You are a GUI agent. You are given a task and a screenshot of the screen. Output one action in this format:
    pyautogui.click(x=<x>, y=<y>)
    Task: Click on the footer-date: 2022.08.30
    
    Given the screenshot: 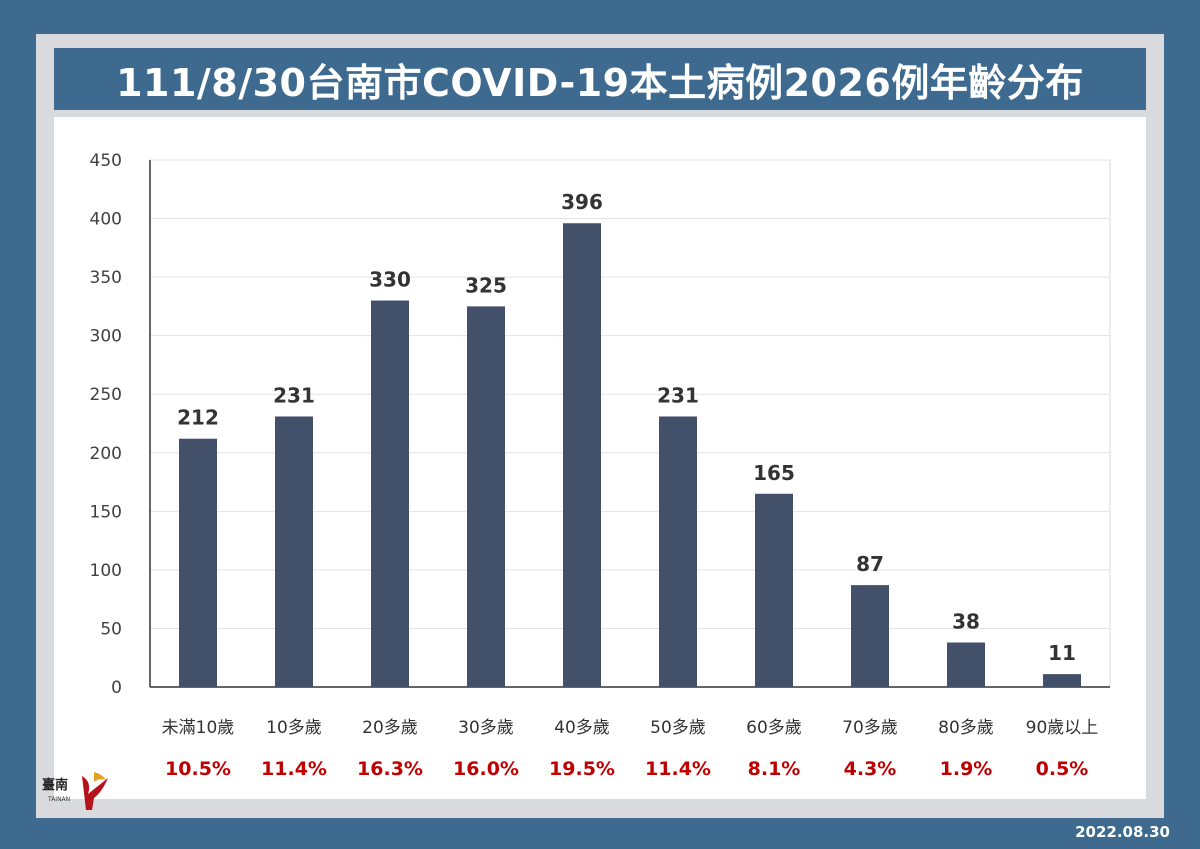 What is the action you would take?
    pyautogui.click(x=1122, y=832)
    